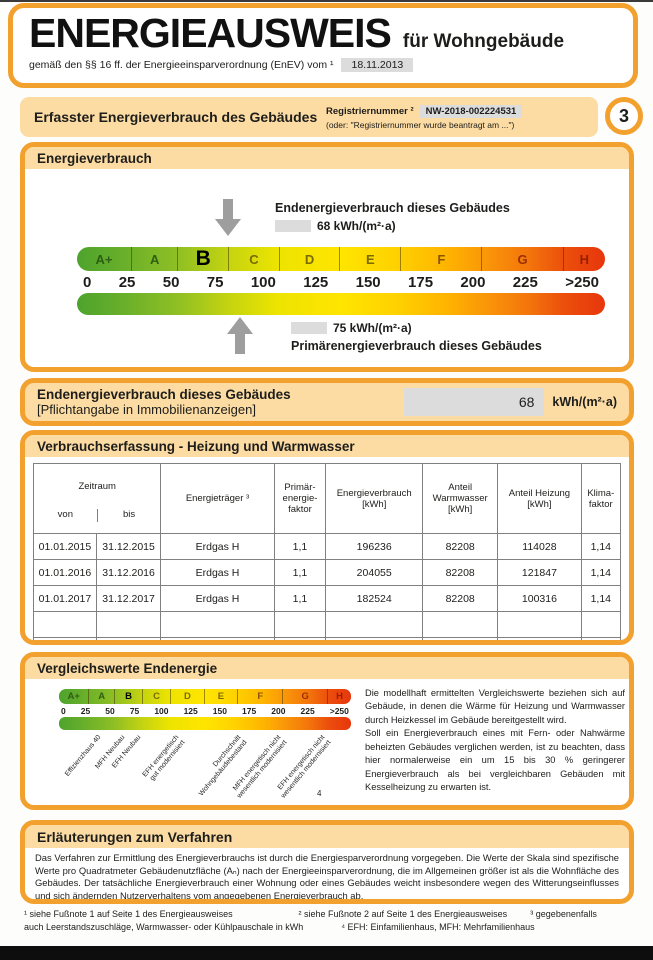 The width and height of the screenshot is (653, 960). What do you see at coordinates (254, 259) in the screenshot?
I see `scale-class-c: C` at bounding box center [254, 259].